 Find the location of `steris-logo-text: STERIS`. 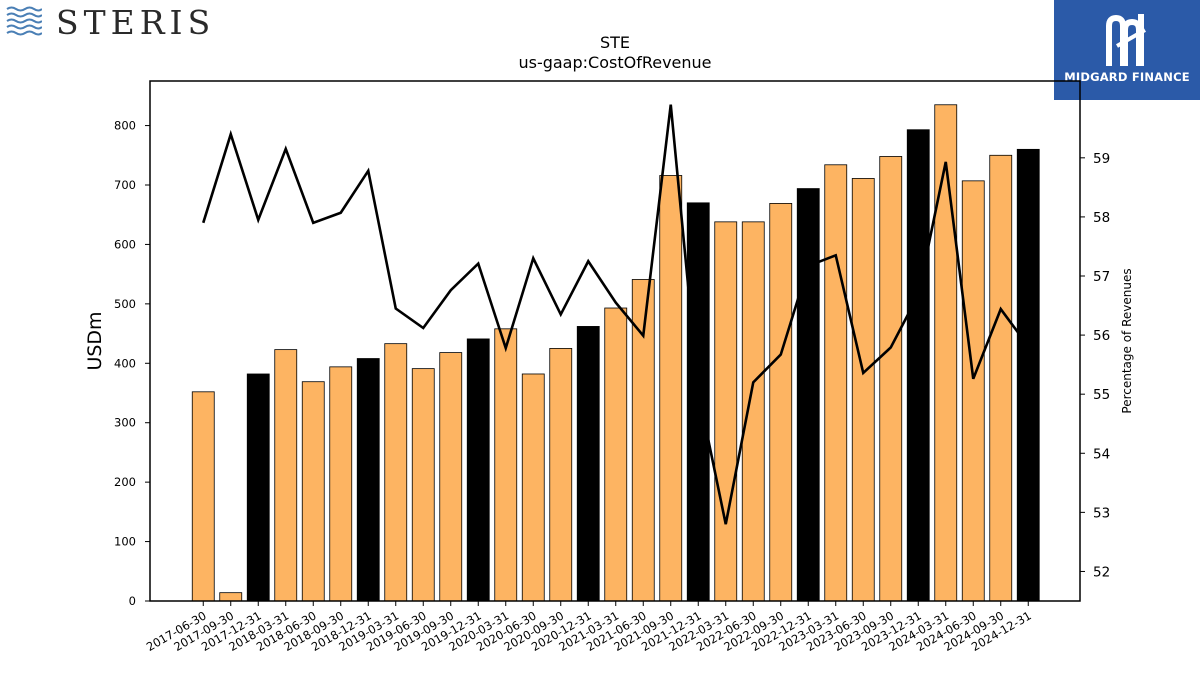

steris-logo-text: STERIS is located at coordinates (136, 22).